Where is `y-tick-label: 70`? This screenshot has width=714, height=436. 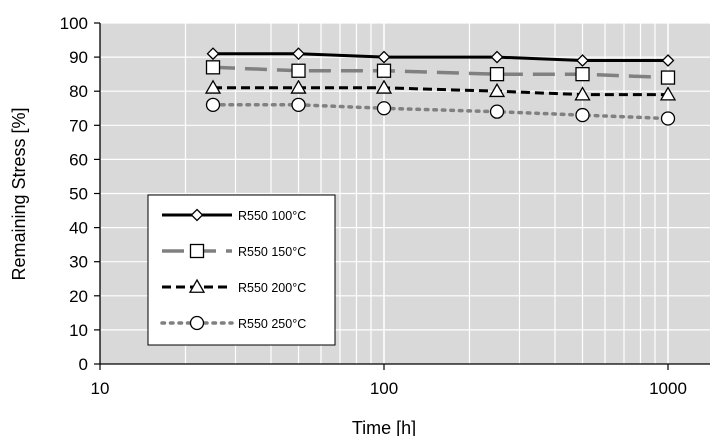 y-tick-label: 70 is located at coordinates (78, 125).